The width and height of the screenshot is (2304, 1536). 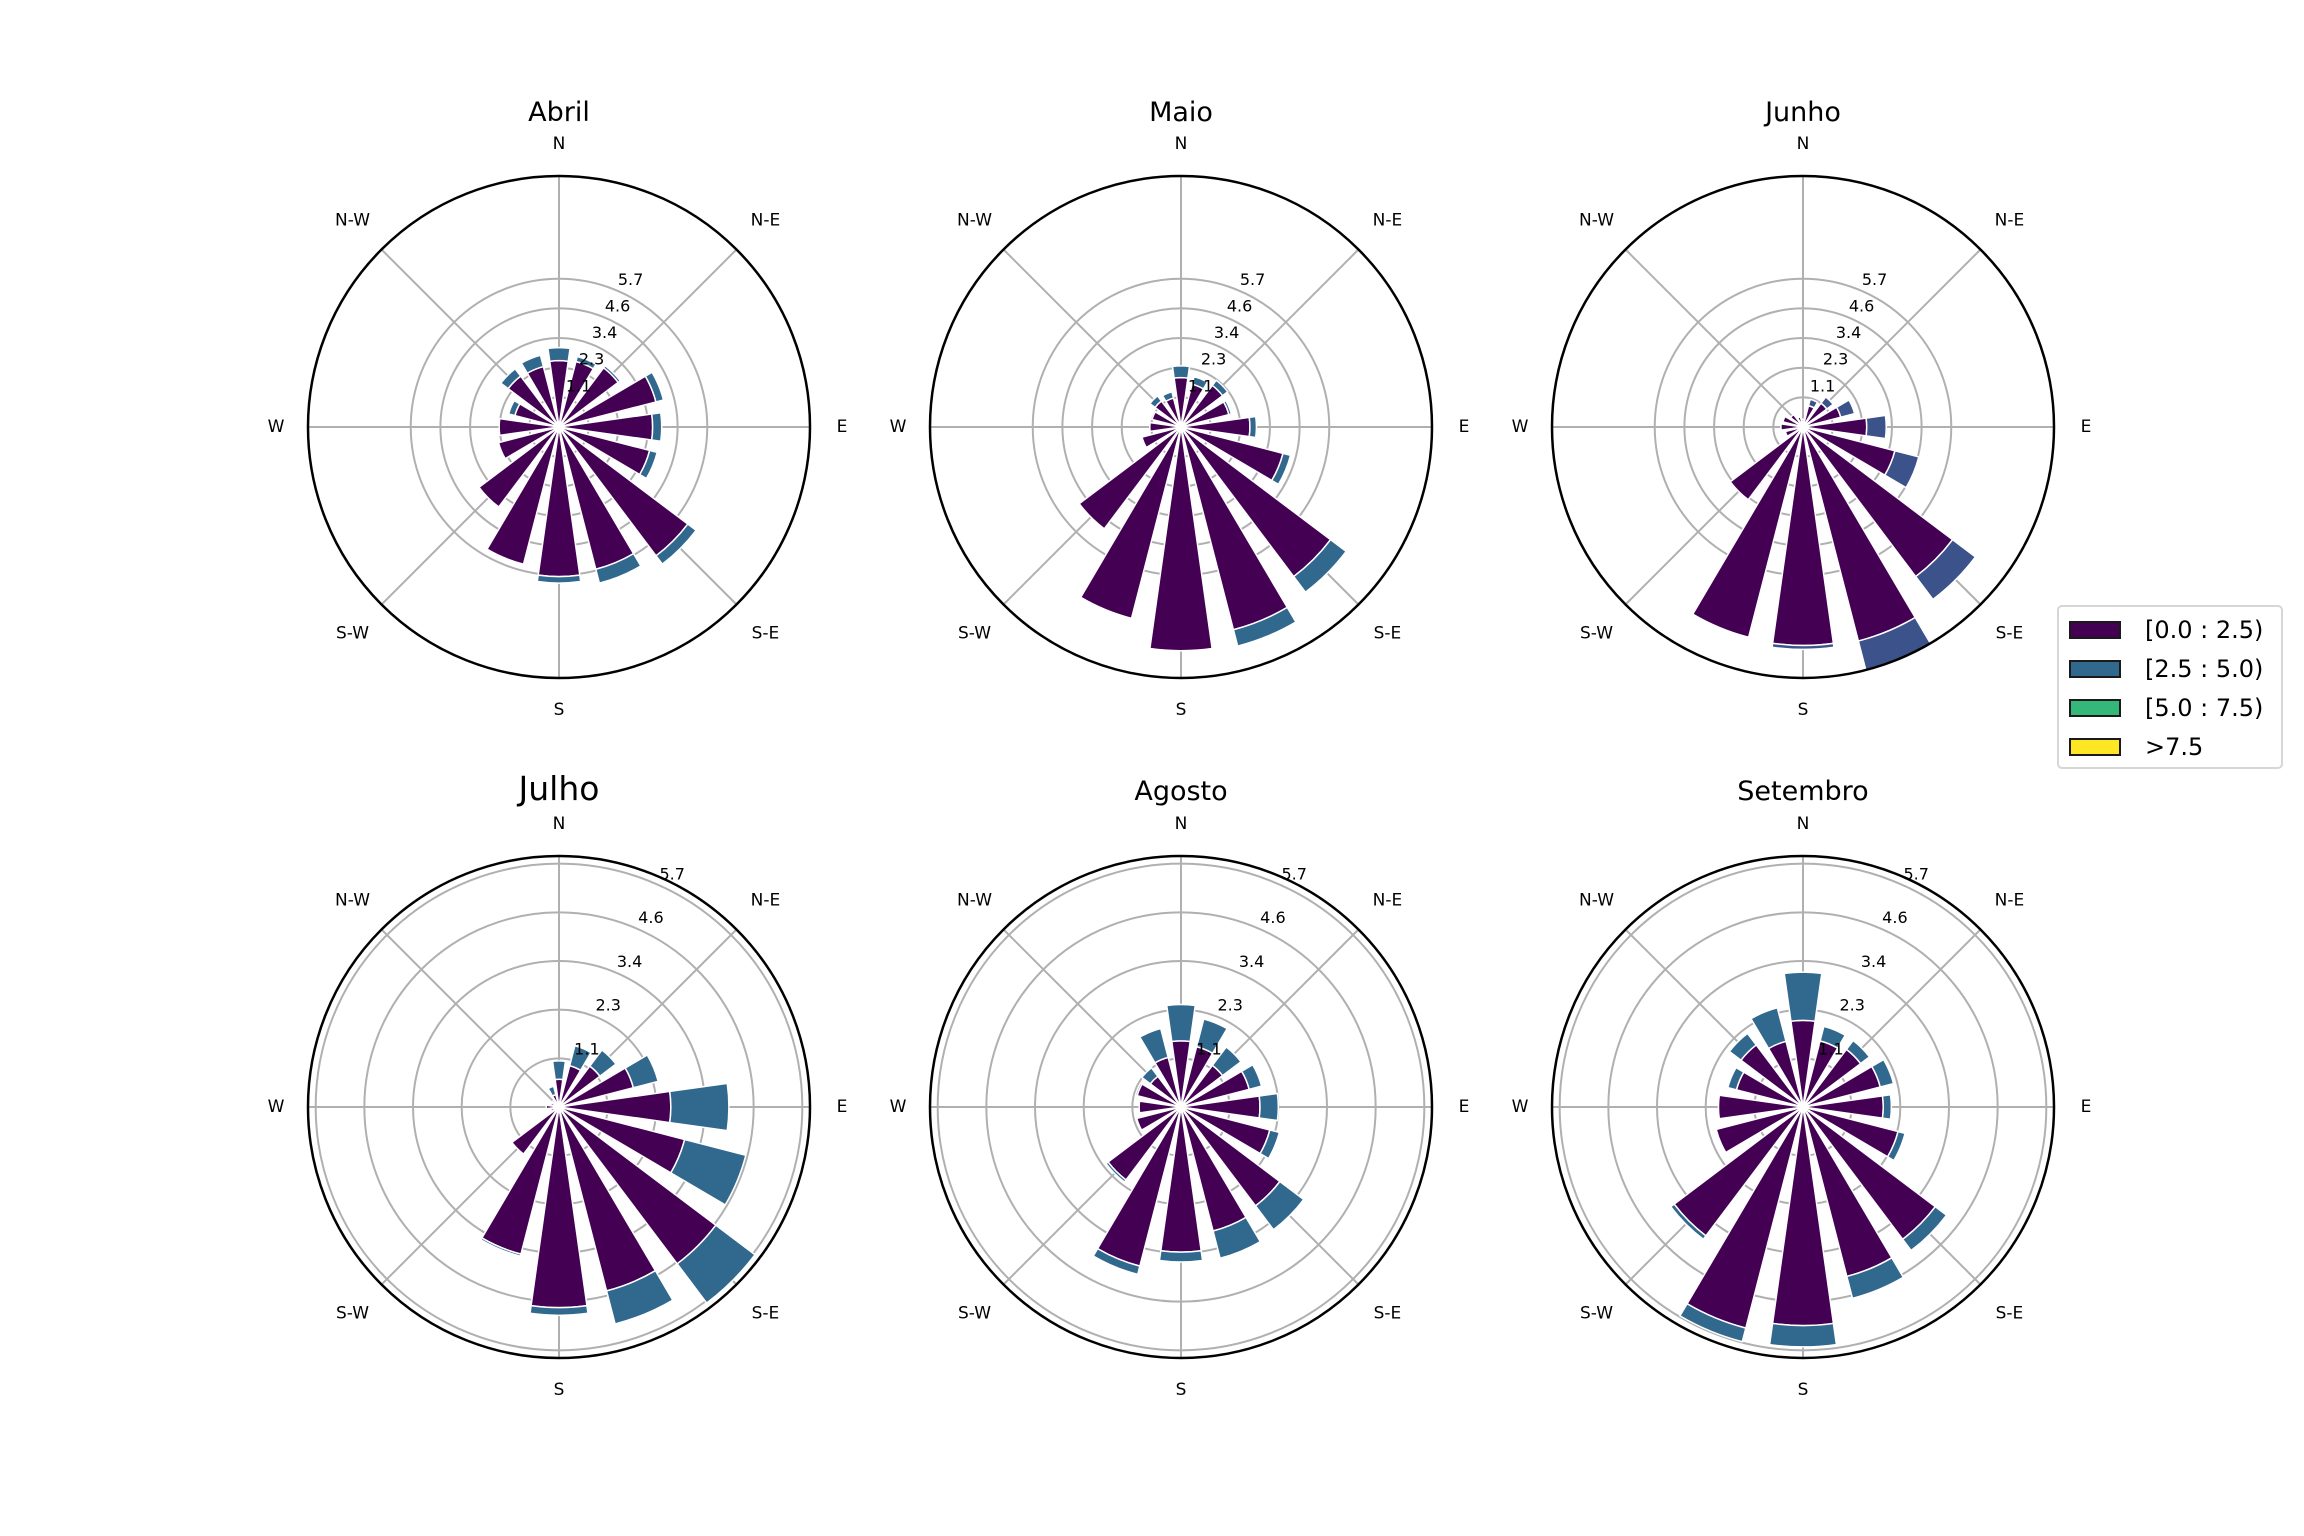 I want to click on legend-item: [2.5 : 5.0), so click(x=2166, y=669).